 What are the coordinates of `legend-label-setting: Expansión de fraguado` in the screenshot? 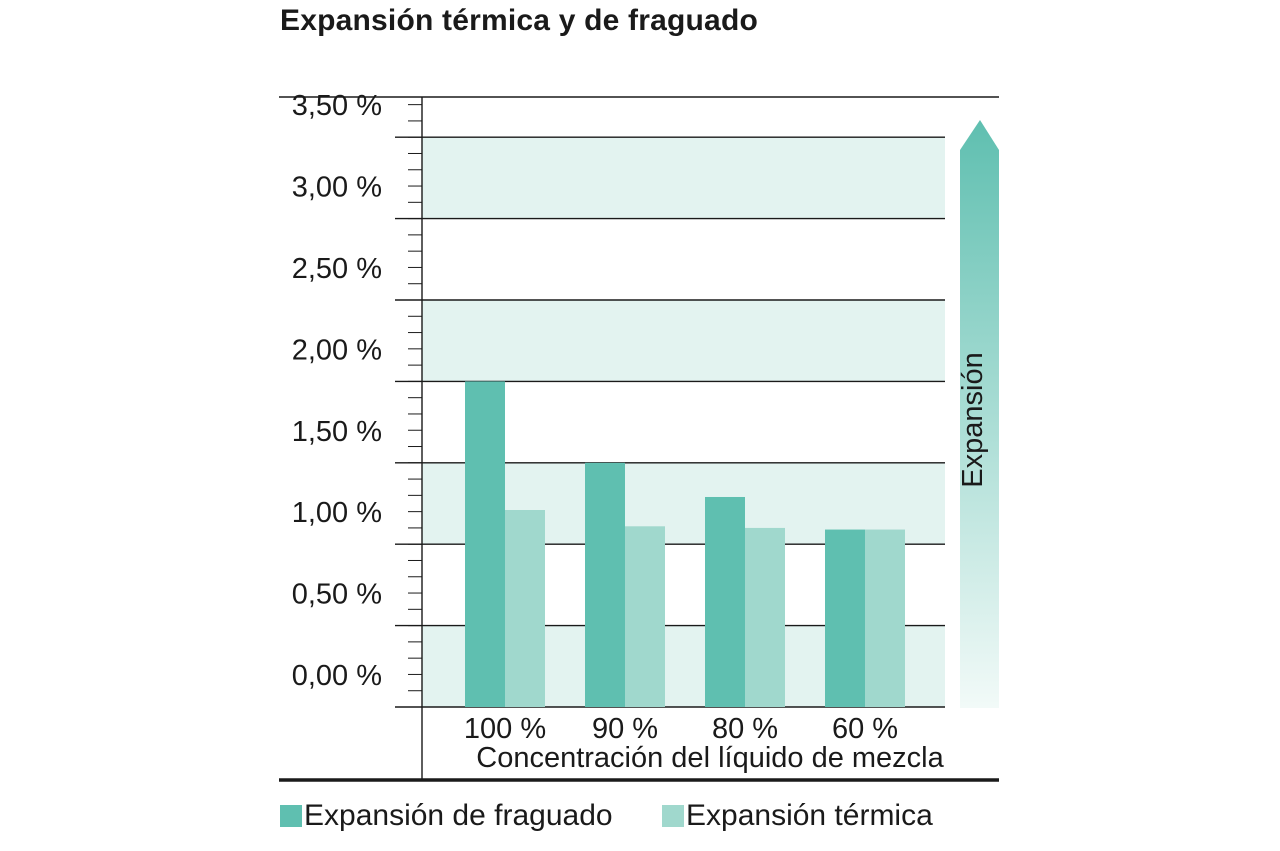 It's located at (458, 815).